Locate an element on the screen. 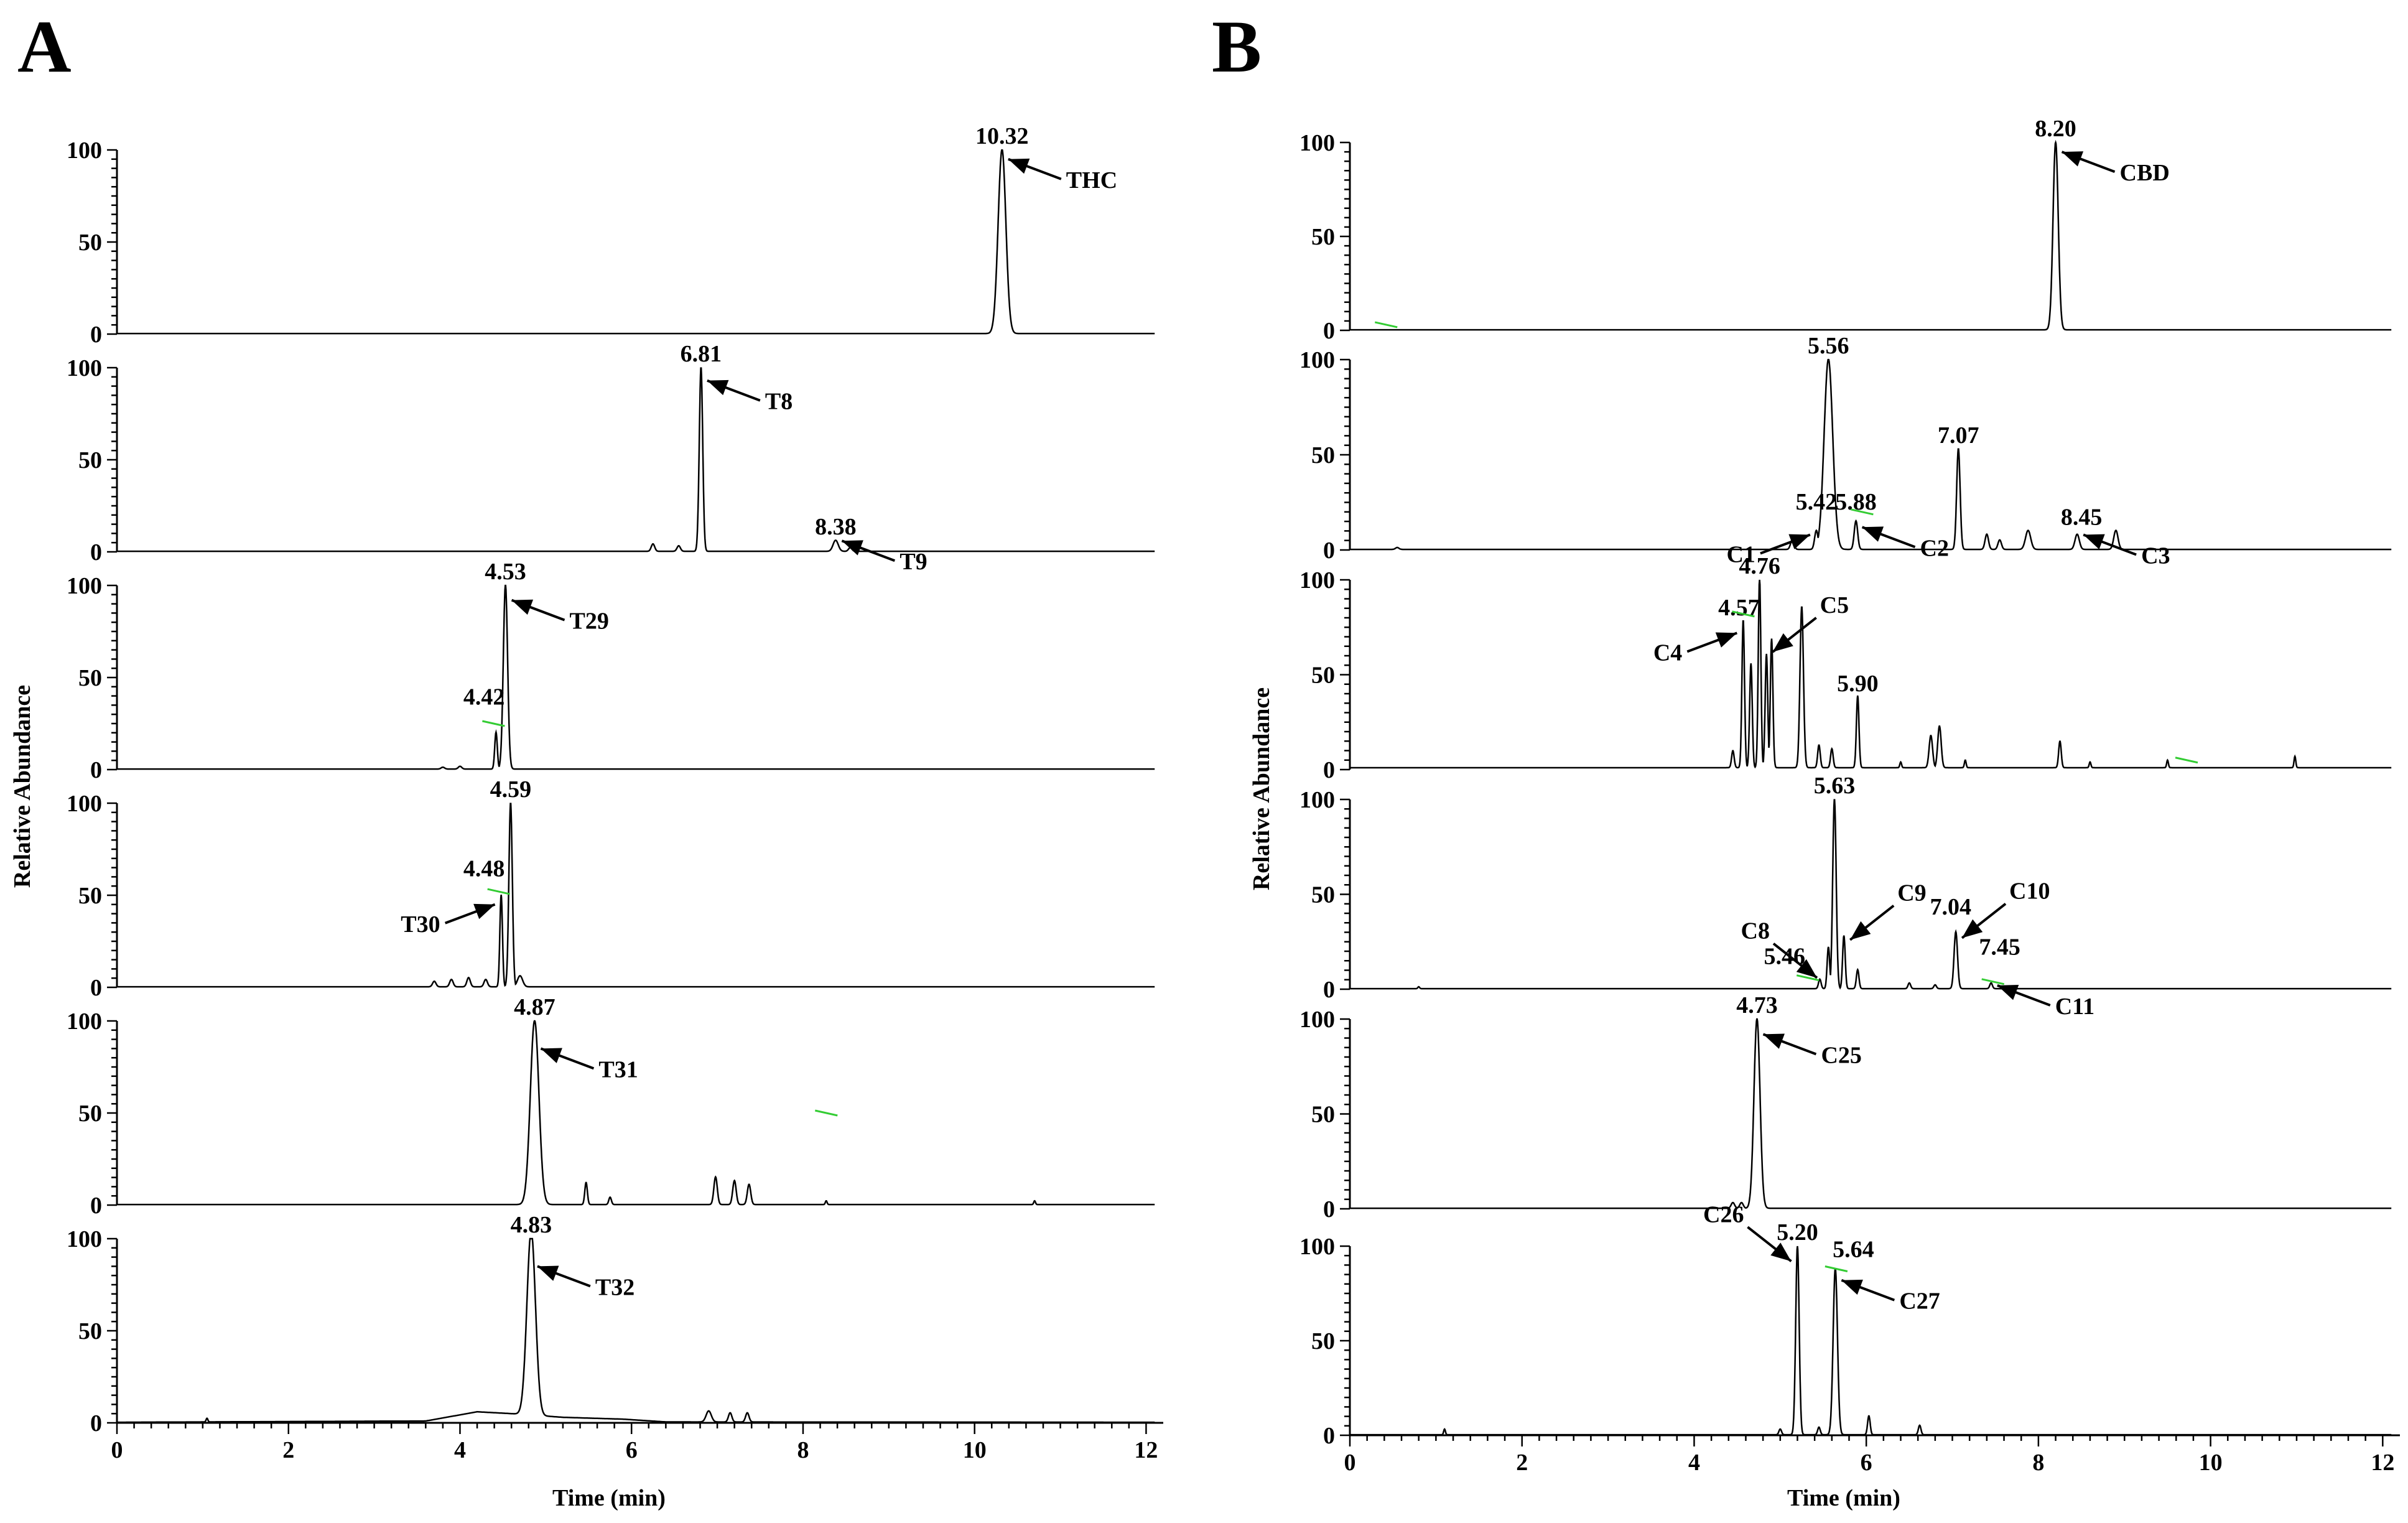 The height and width of the screenshot is (1523, 2408). panel-b-row-4-arrow-label-c11: C11 is located at coordinates (2074, 1007).